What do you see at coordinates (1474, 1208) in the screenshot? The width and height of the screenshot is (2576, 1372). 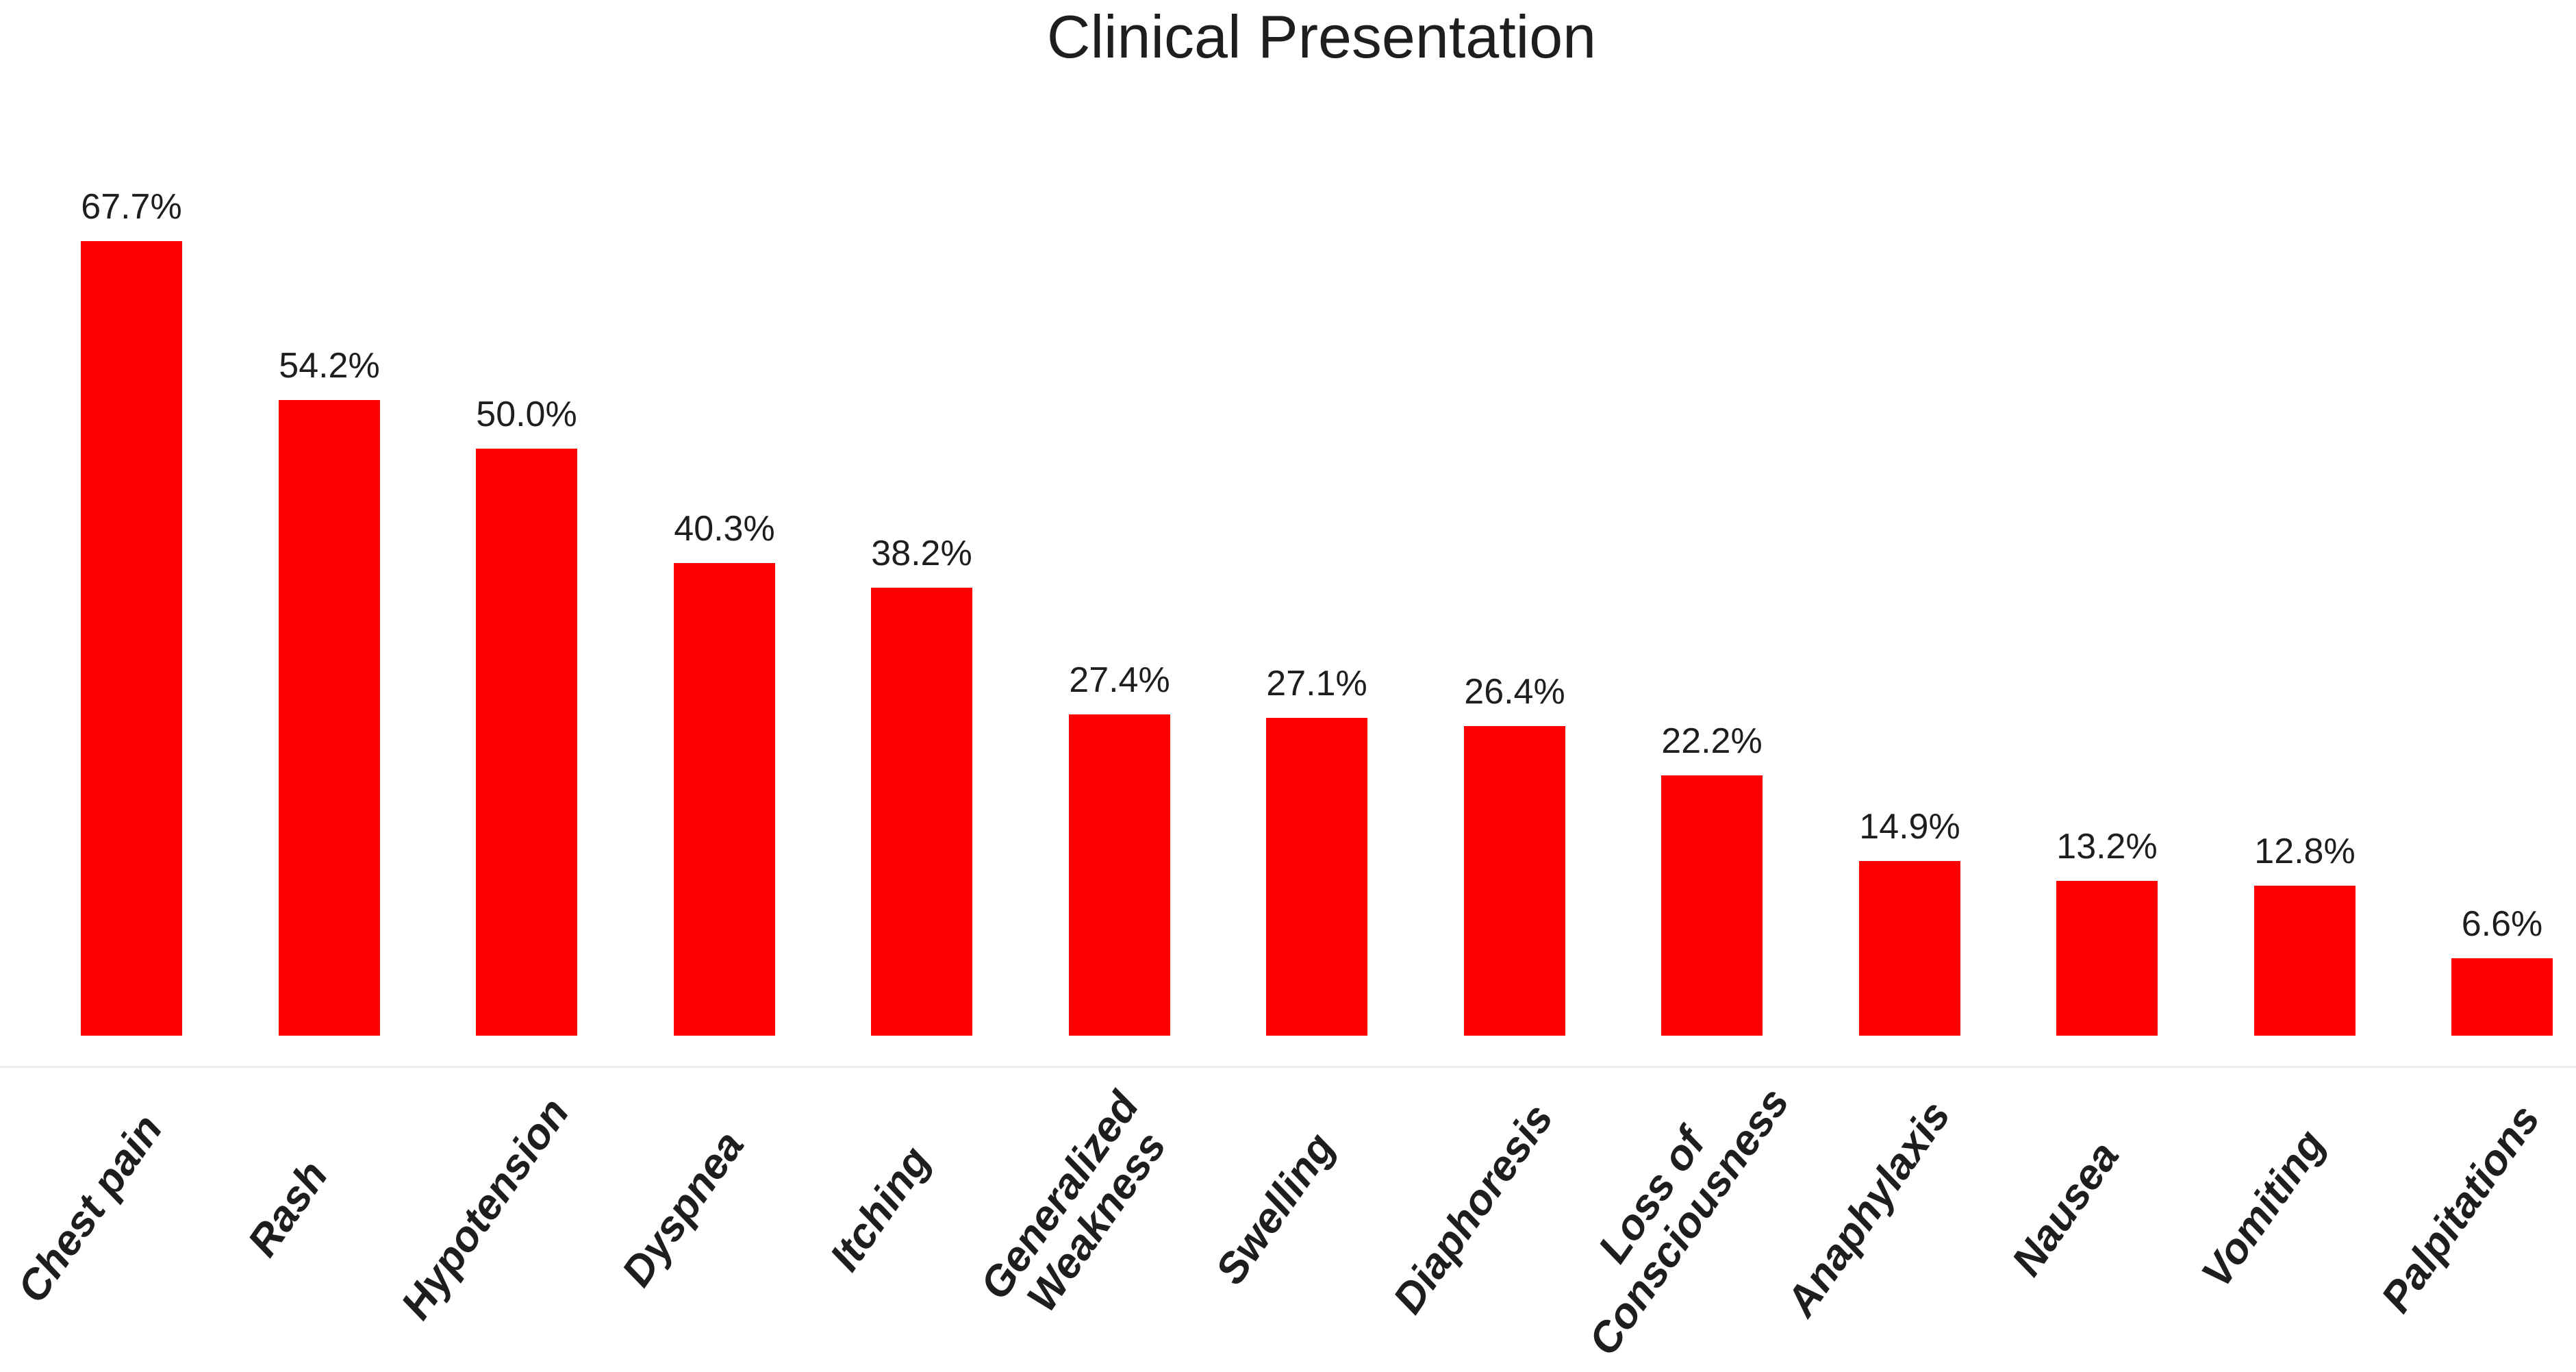 I see `x-tick-label-diaphoresis: Diaphoresis` at bounding box center [1474, 1208].